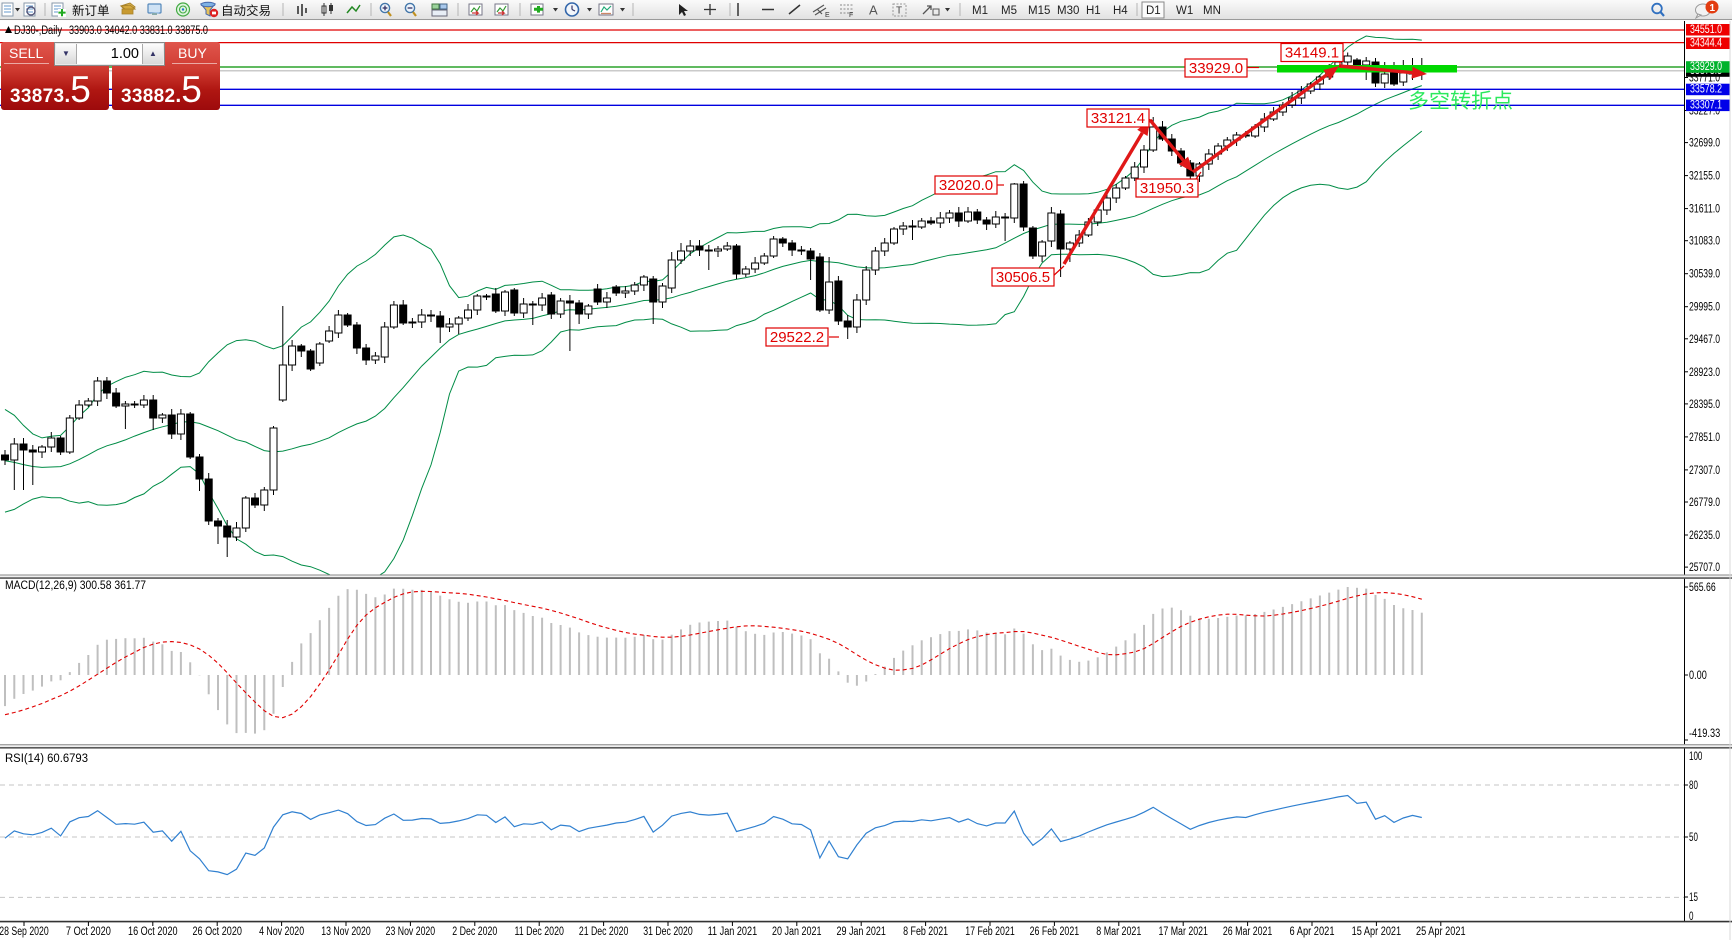 This screenshot has width=1732, height=940. What do you see at coordinates (1704, 438) in the screenshot?
I see `svg-text: 27851.0` at bounding box center [1704, 438].